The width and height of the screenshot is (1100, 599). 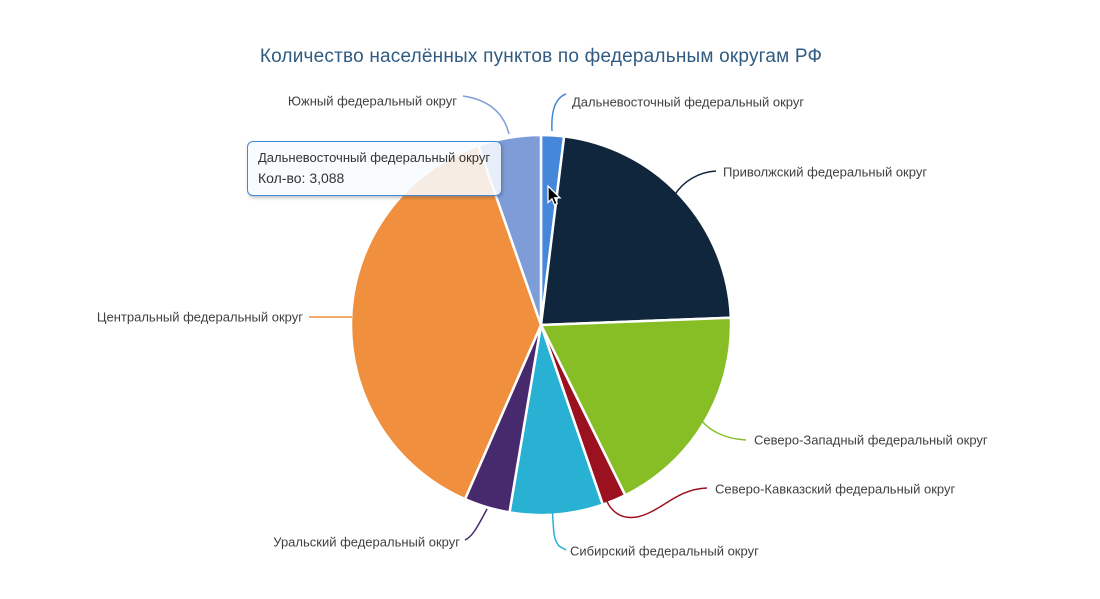 What do you see at coordinates (200, 317) in the screenshot?
I see `slice-label-6: Центральный федеральный округ` at bounding box center [200, 317].